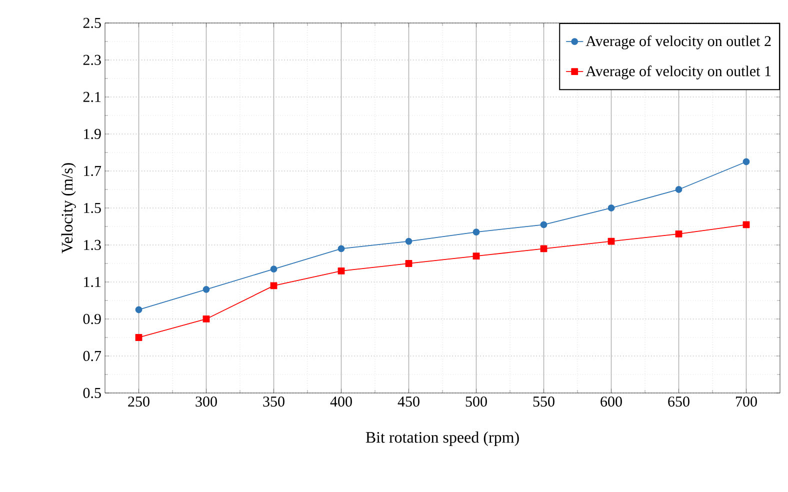  What do you see at coordinates (92, 393) in the screenshot?
I see `y-tick-label: 0.5` at bounding box center [92, 393].